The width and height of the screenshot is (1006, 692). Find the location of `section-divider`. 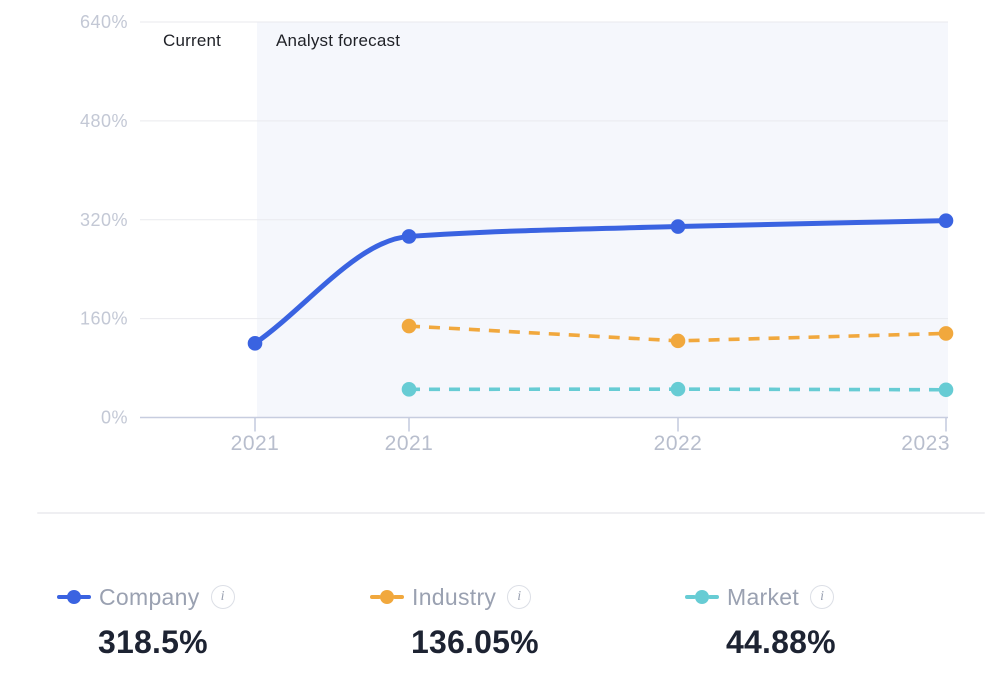

section-divider is located at coordinates (511, 513).